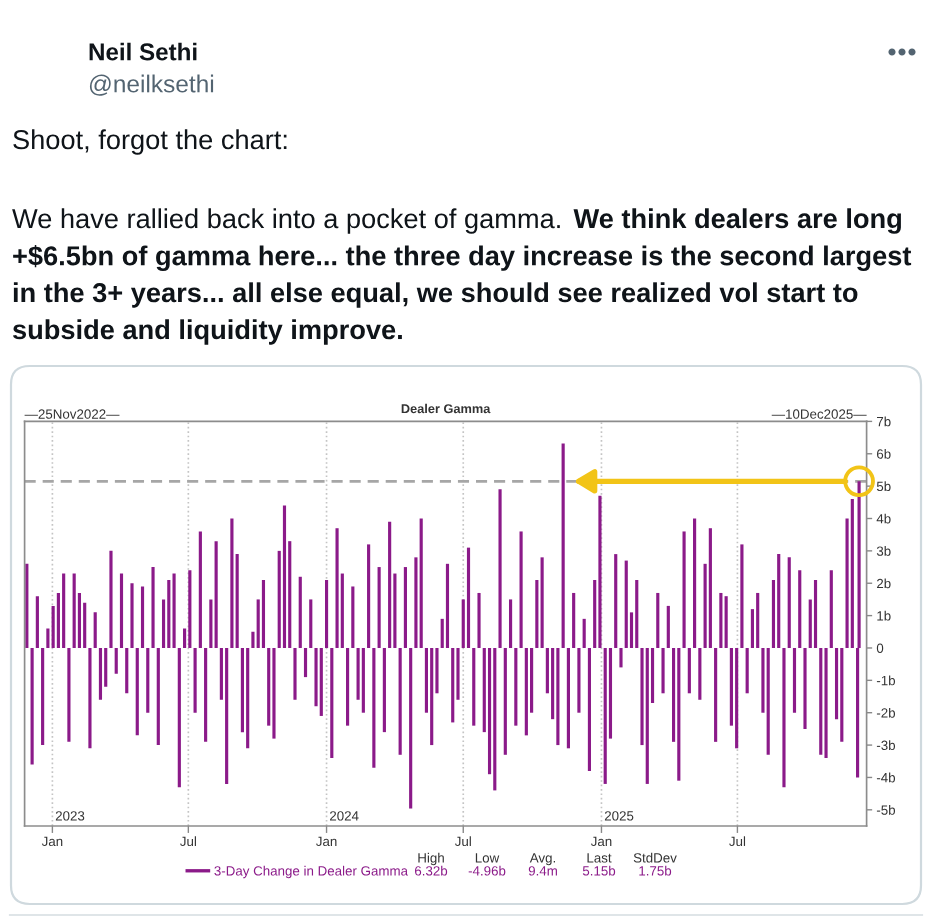 The image size is (938, 922). I want to click on text: @neilksethi, so click(151, 85).